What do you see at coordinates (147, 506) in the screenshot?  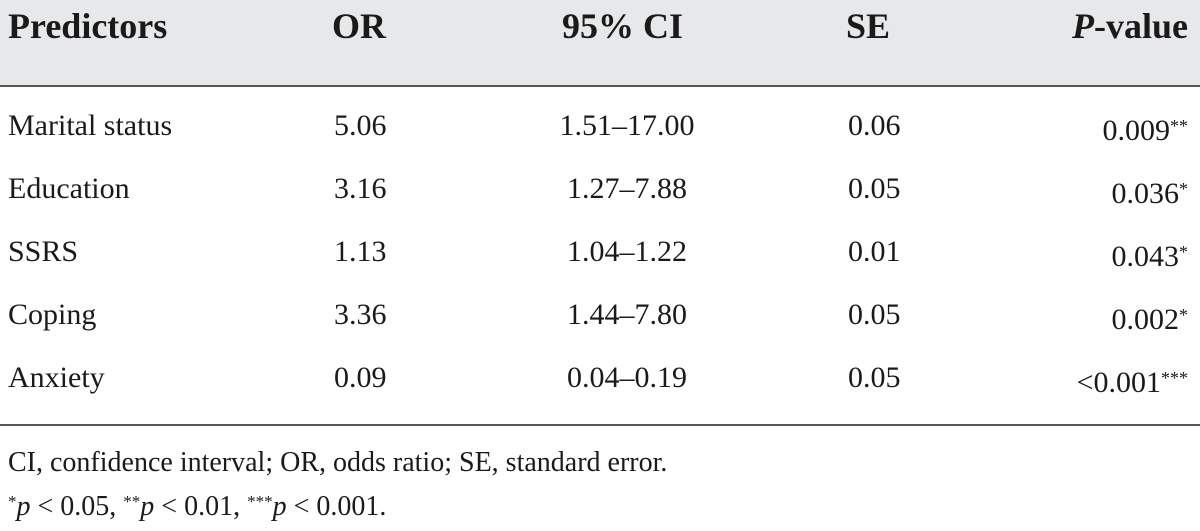 I see `sig2-p: p` at bounding box center [147, 506].